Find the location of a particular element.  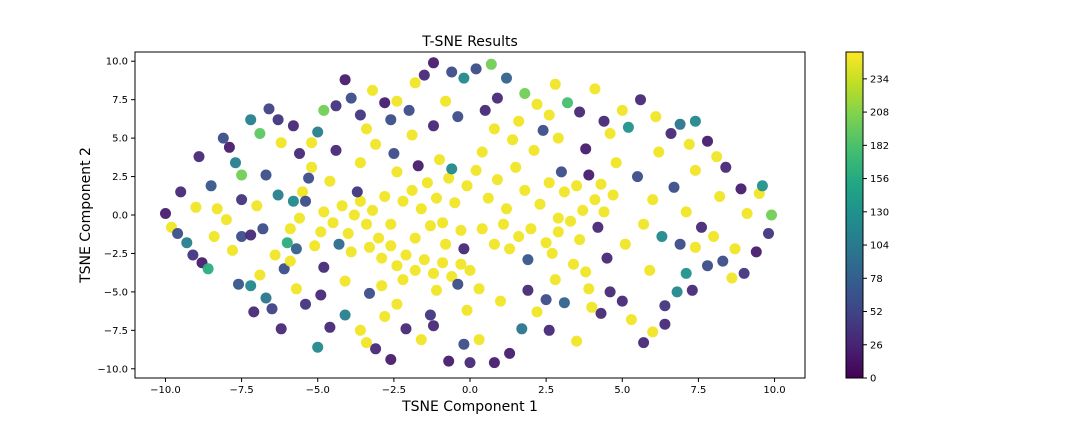

x-tick-label: 0.0 is located at coordinates (470, 390).